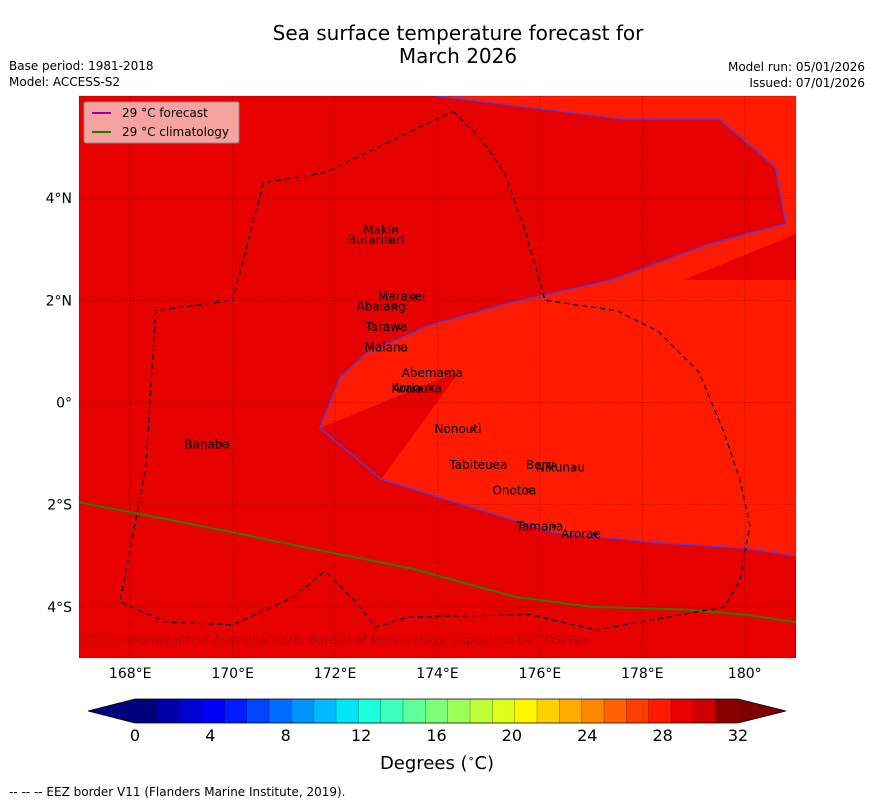  I want to click on x-tick-label-6: 180°, so click(745, 674).